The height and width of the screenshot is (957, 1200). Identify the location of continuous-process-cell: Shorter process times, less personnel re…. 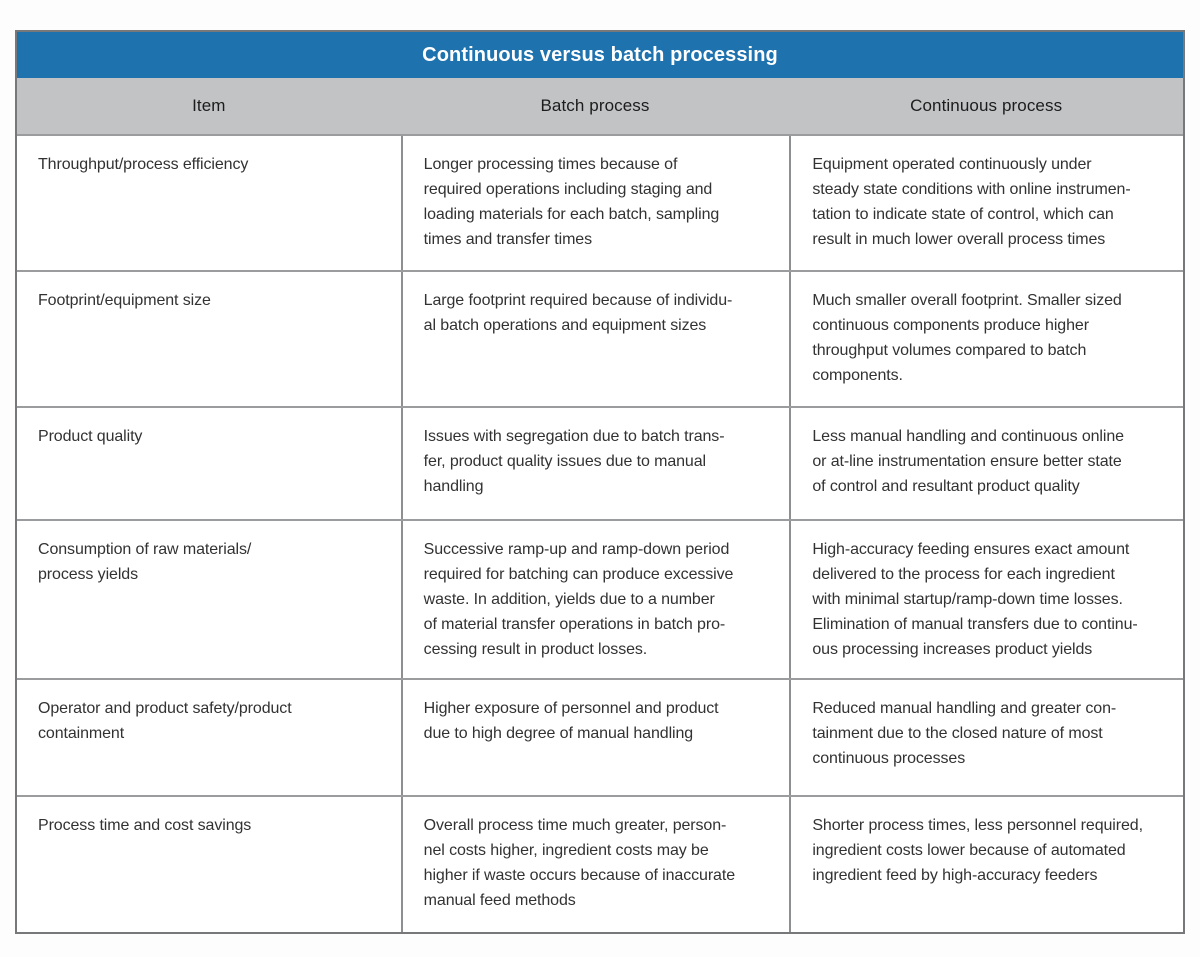
(986, 864).